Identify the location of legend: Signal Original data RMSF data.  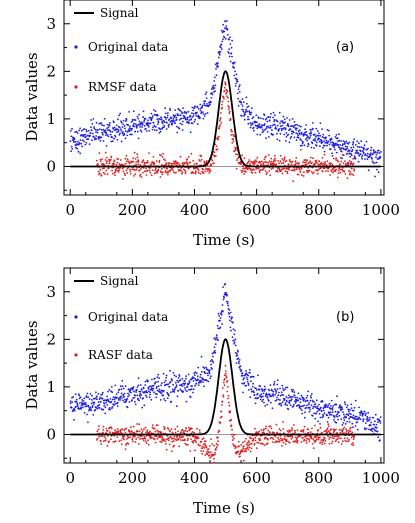
(121, 50).